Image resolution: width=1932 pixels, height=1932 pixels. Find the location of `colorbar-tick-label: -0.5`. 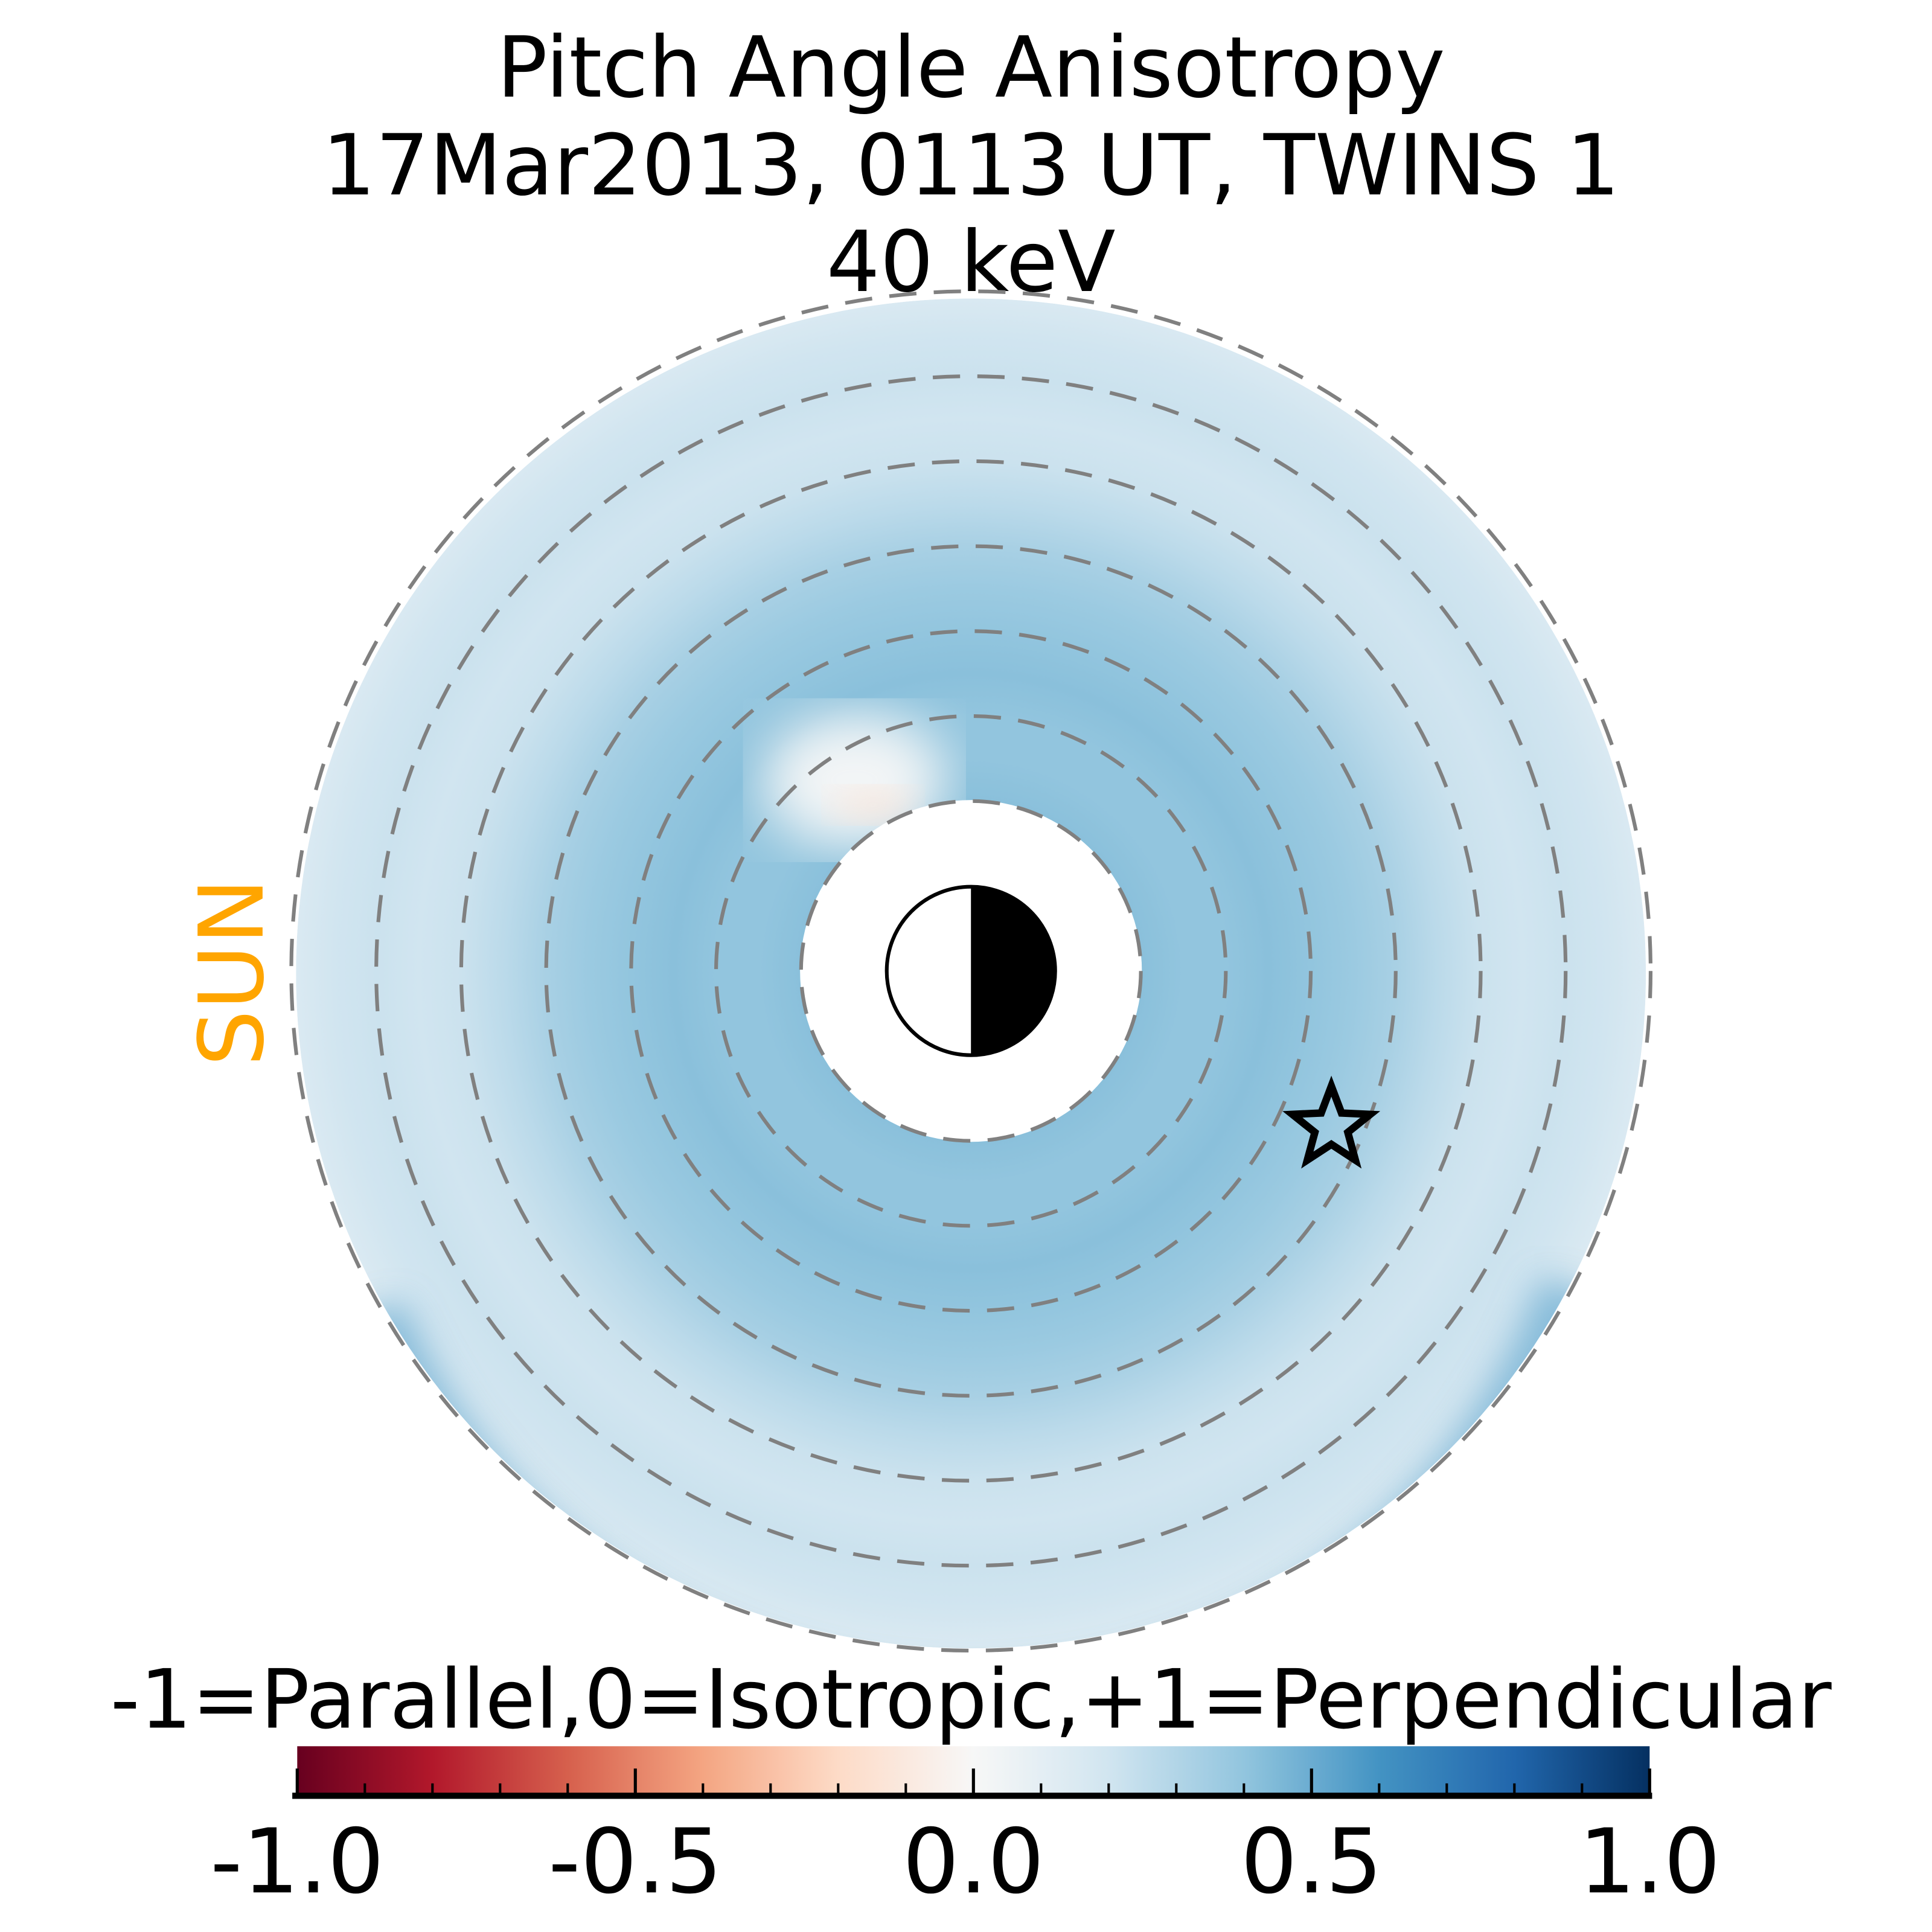

colorbar-tick-label: -0.5 is located at coordinates (635, 1861).